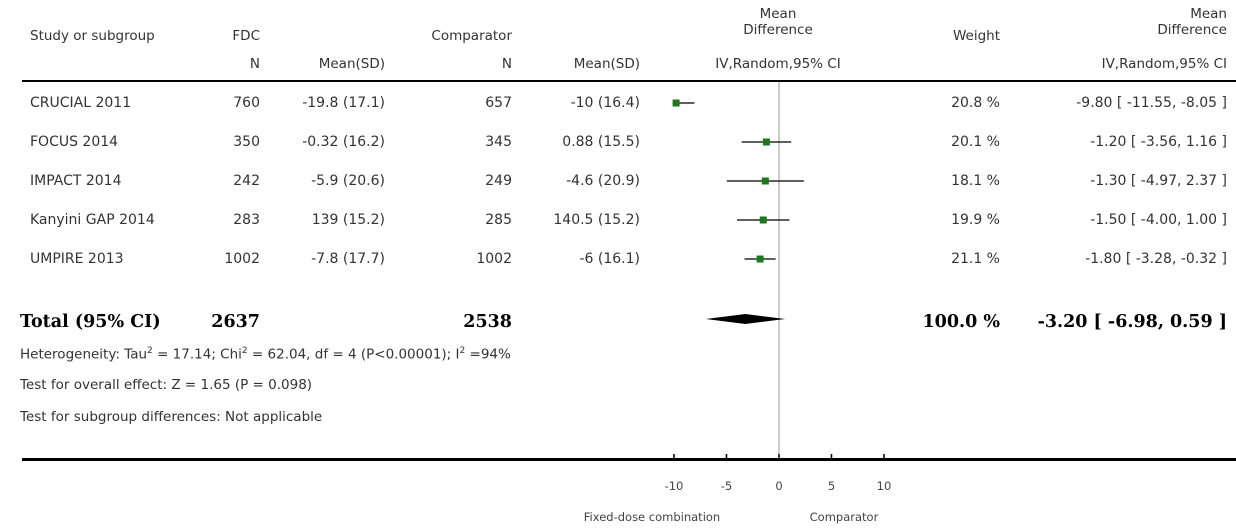  Describe the element at coordinates (778, 64) in the screenshot. I see `header-method-plot: IV,Random,95% CI` at that location.